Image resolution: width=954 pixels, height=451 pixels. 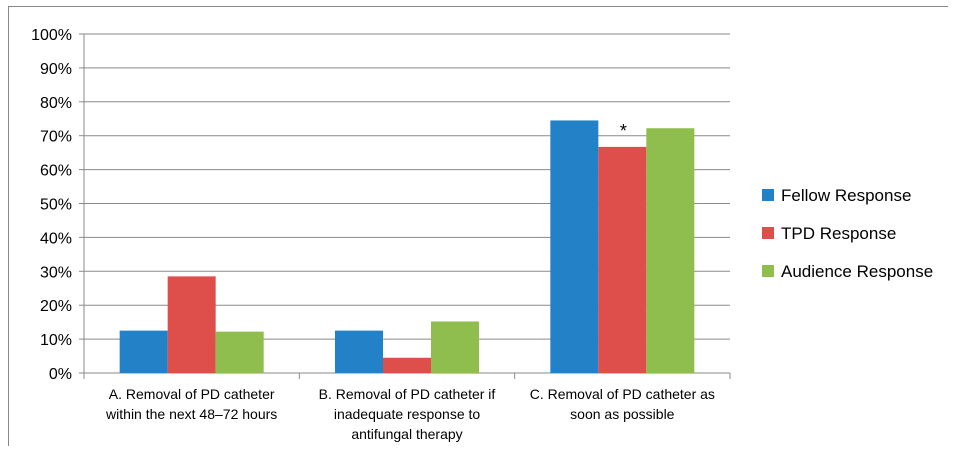 What do you see at coordinates (56, 137) in the screenshot?
I see `y-tick-label: 70%` at bounding box center [56, 137].